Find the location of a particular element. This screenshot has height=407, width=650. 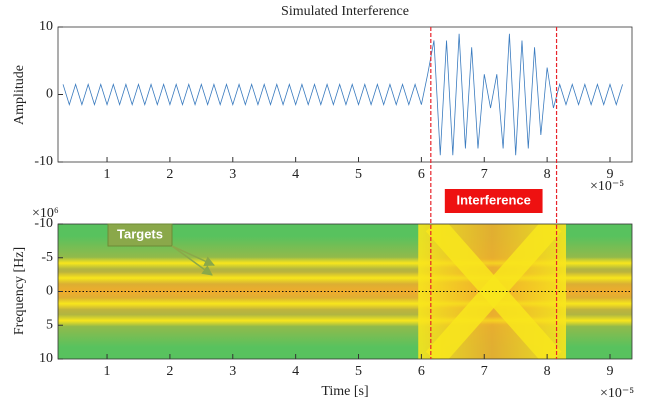

annotation-label: Targets is located at coordinates (140, 233).